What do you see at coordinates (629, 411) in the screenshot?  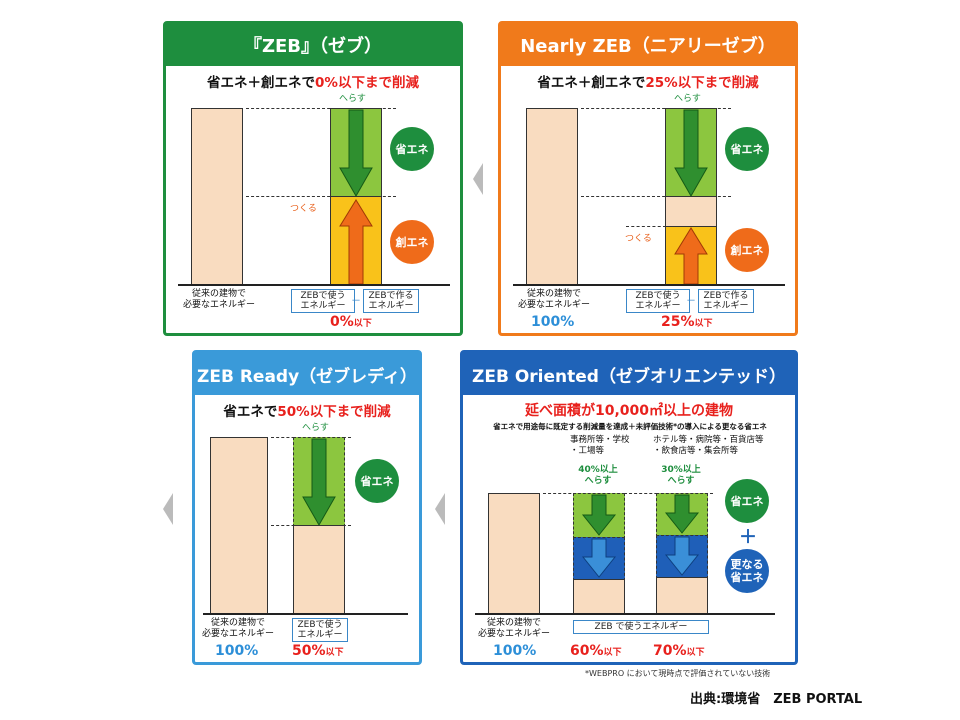 I see `oriented-subtitle: 延べ面積が10,000㎡以上の建物` at bounding box center [629, 411].